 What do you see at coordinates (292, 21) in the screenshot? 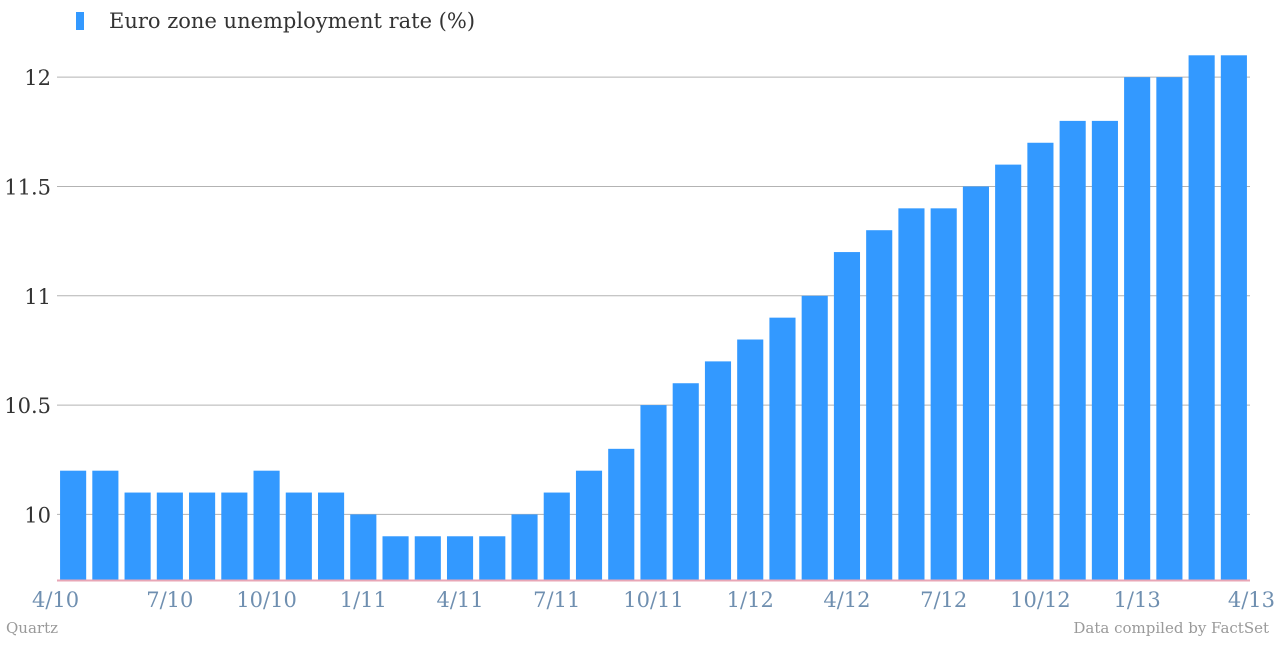
I see `legend-label: Euro zone unemployment rate (%)` at bounding box center [292, 21].